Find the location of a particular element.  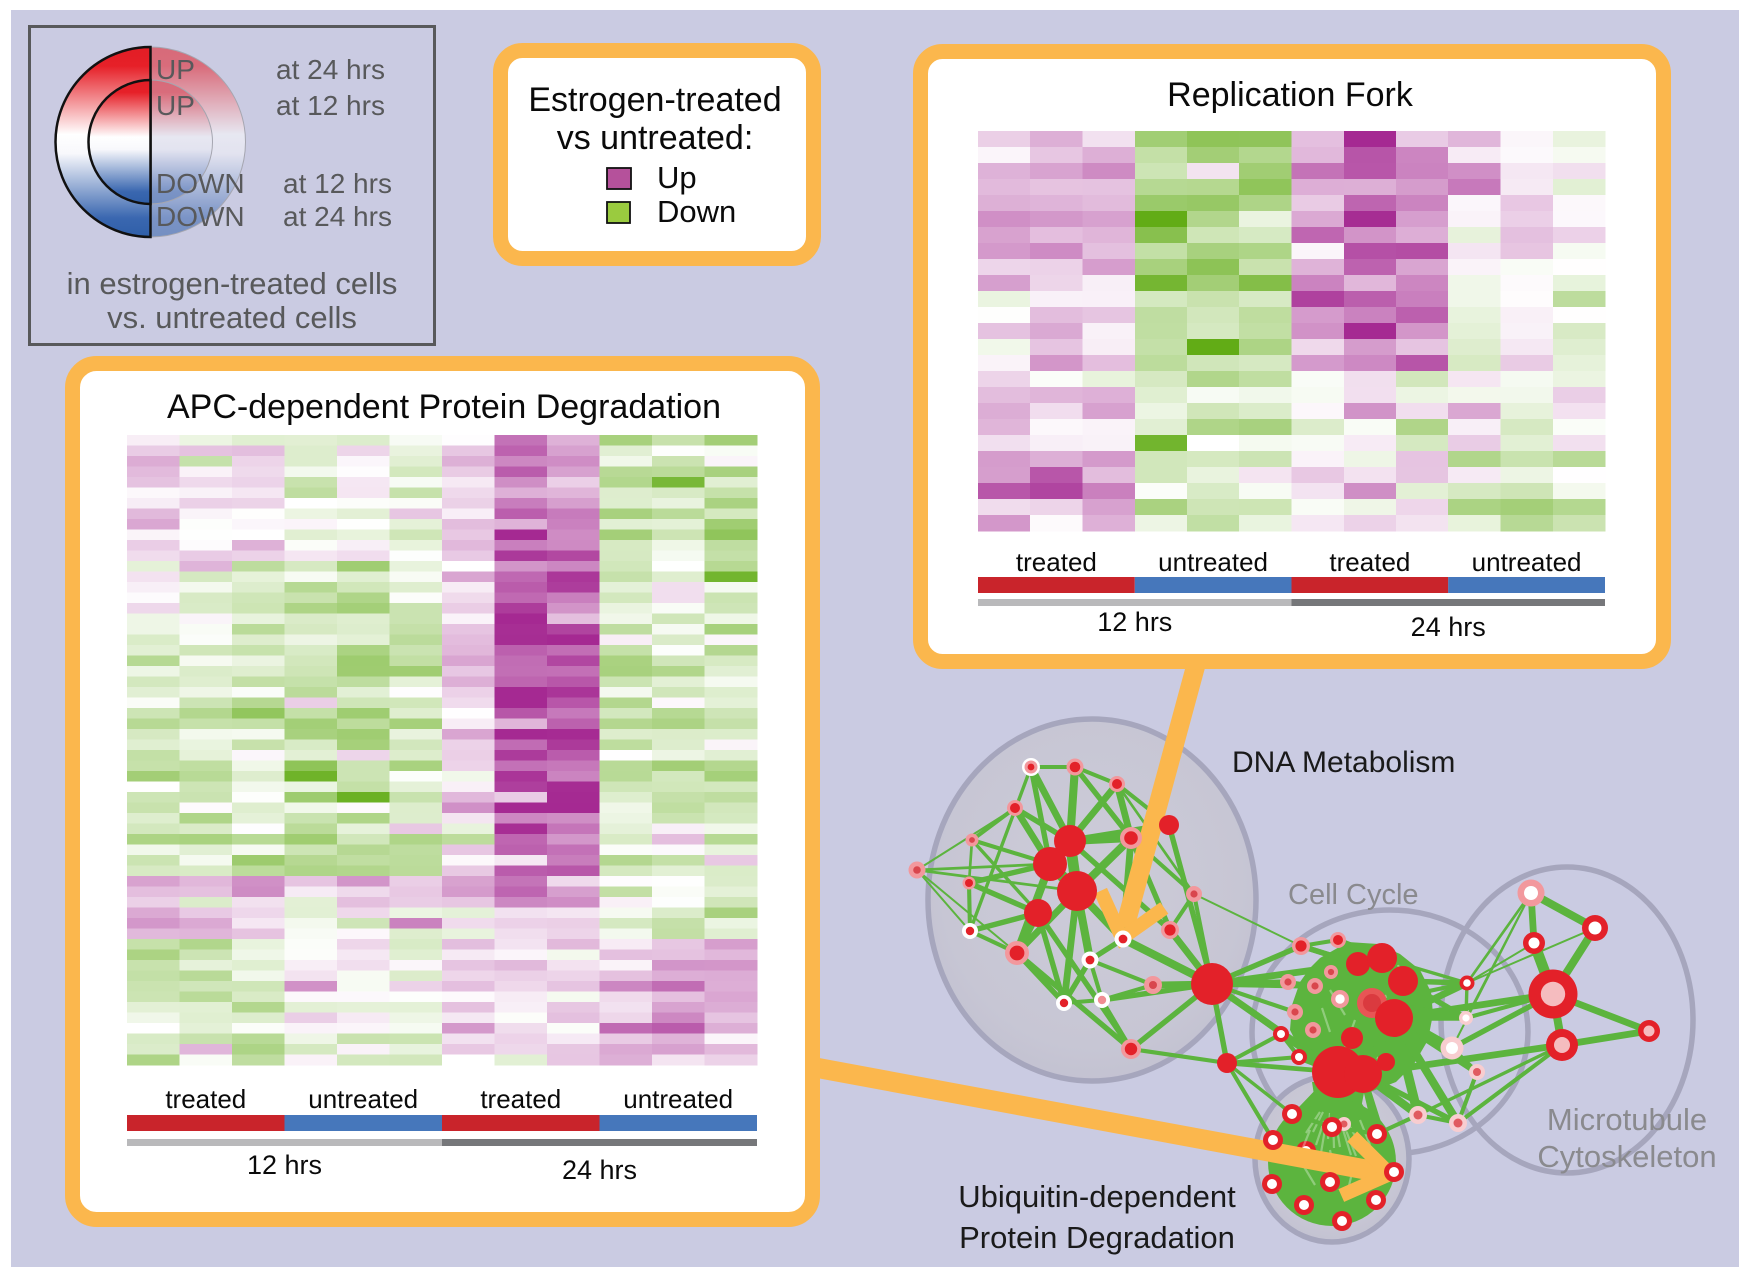

svg-text: vs untreated: is located at coordinates (655, 138).